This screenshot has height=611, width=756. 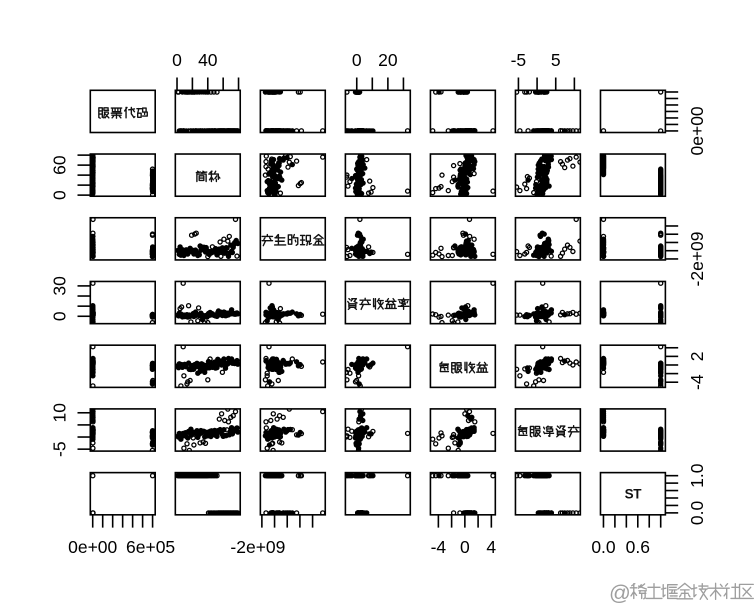 What do you see at coordinates (697, 357) in the screenshot?
I see `svg-text: 2` at bounding box center [697, 357].